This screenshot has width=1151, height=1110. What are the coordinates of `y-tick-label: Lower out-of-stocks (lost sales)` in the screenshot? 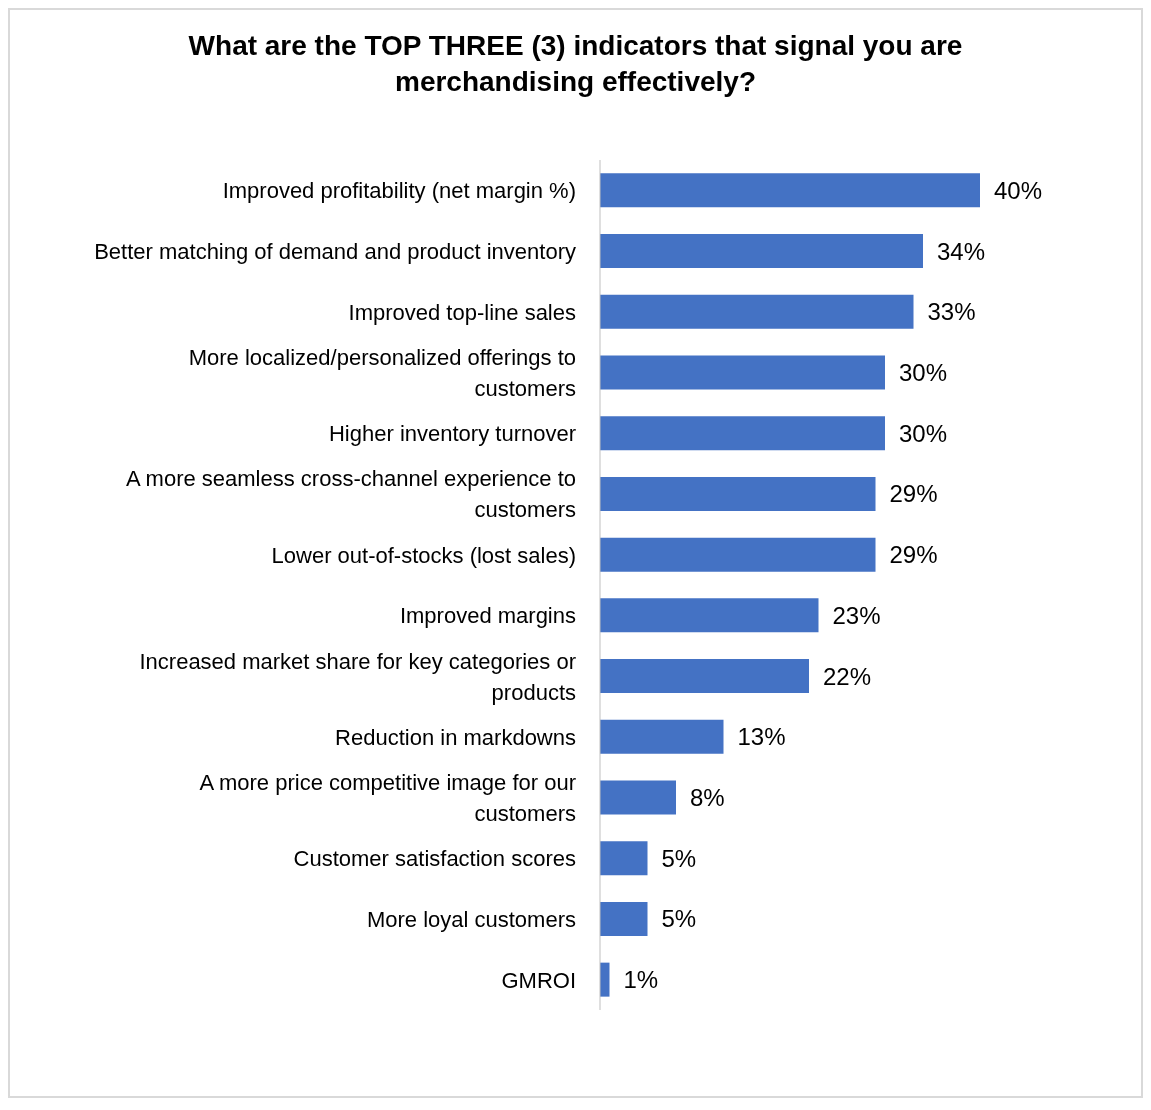 It's located at (423, 555).